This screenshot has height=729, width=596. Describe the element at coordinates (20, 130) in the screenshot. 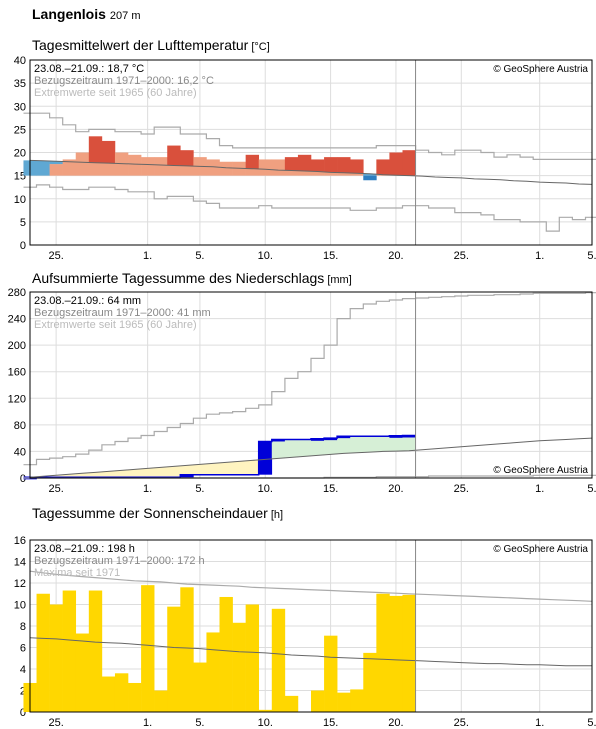

I see `y-tick-label: 25` at that location.